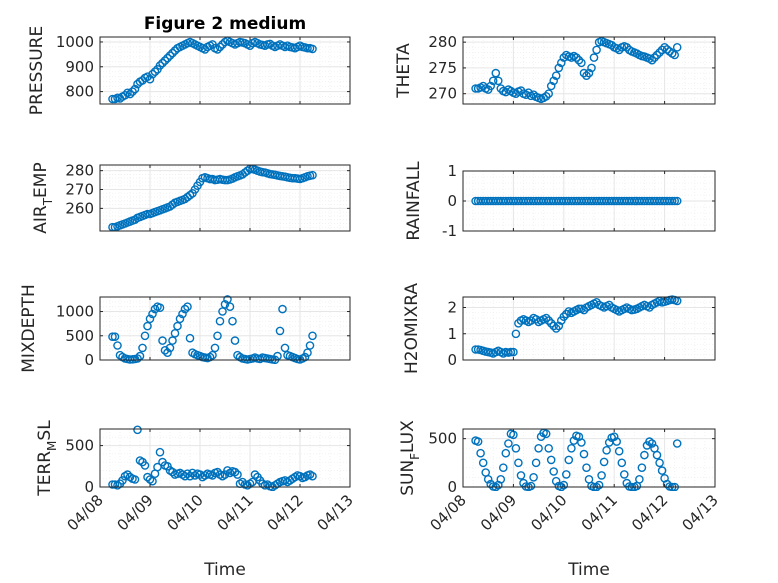 The image size is (778, 583). What do you see at coordinates (452, 308) in the screenshot?
I see `y-tick-label: 2` at bounding box center [452, 308].